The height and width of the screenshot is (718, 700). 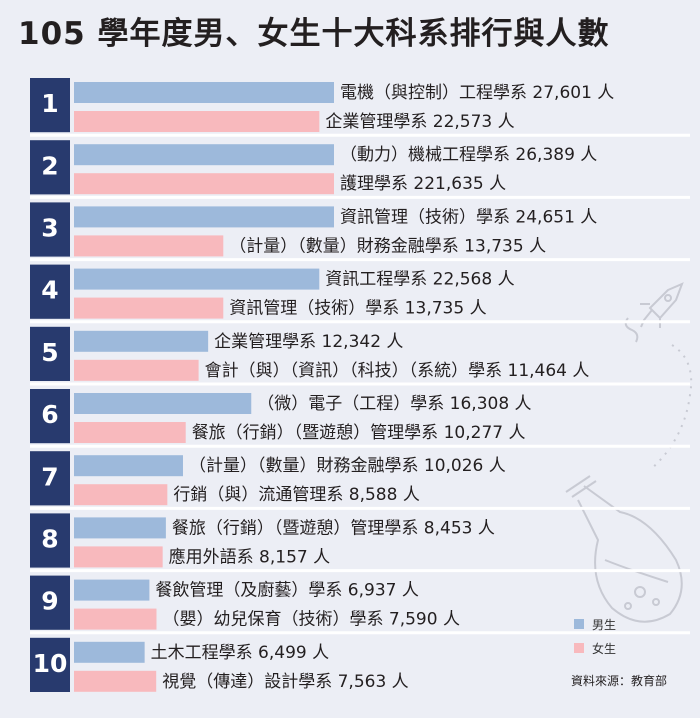 I want to click on rank-number: 3, so click(x=49, y=228).